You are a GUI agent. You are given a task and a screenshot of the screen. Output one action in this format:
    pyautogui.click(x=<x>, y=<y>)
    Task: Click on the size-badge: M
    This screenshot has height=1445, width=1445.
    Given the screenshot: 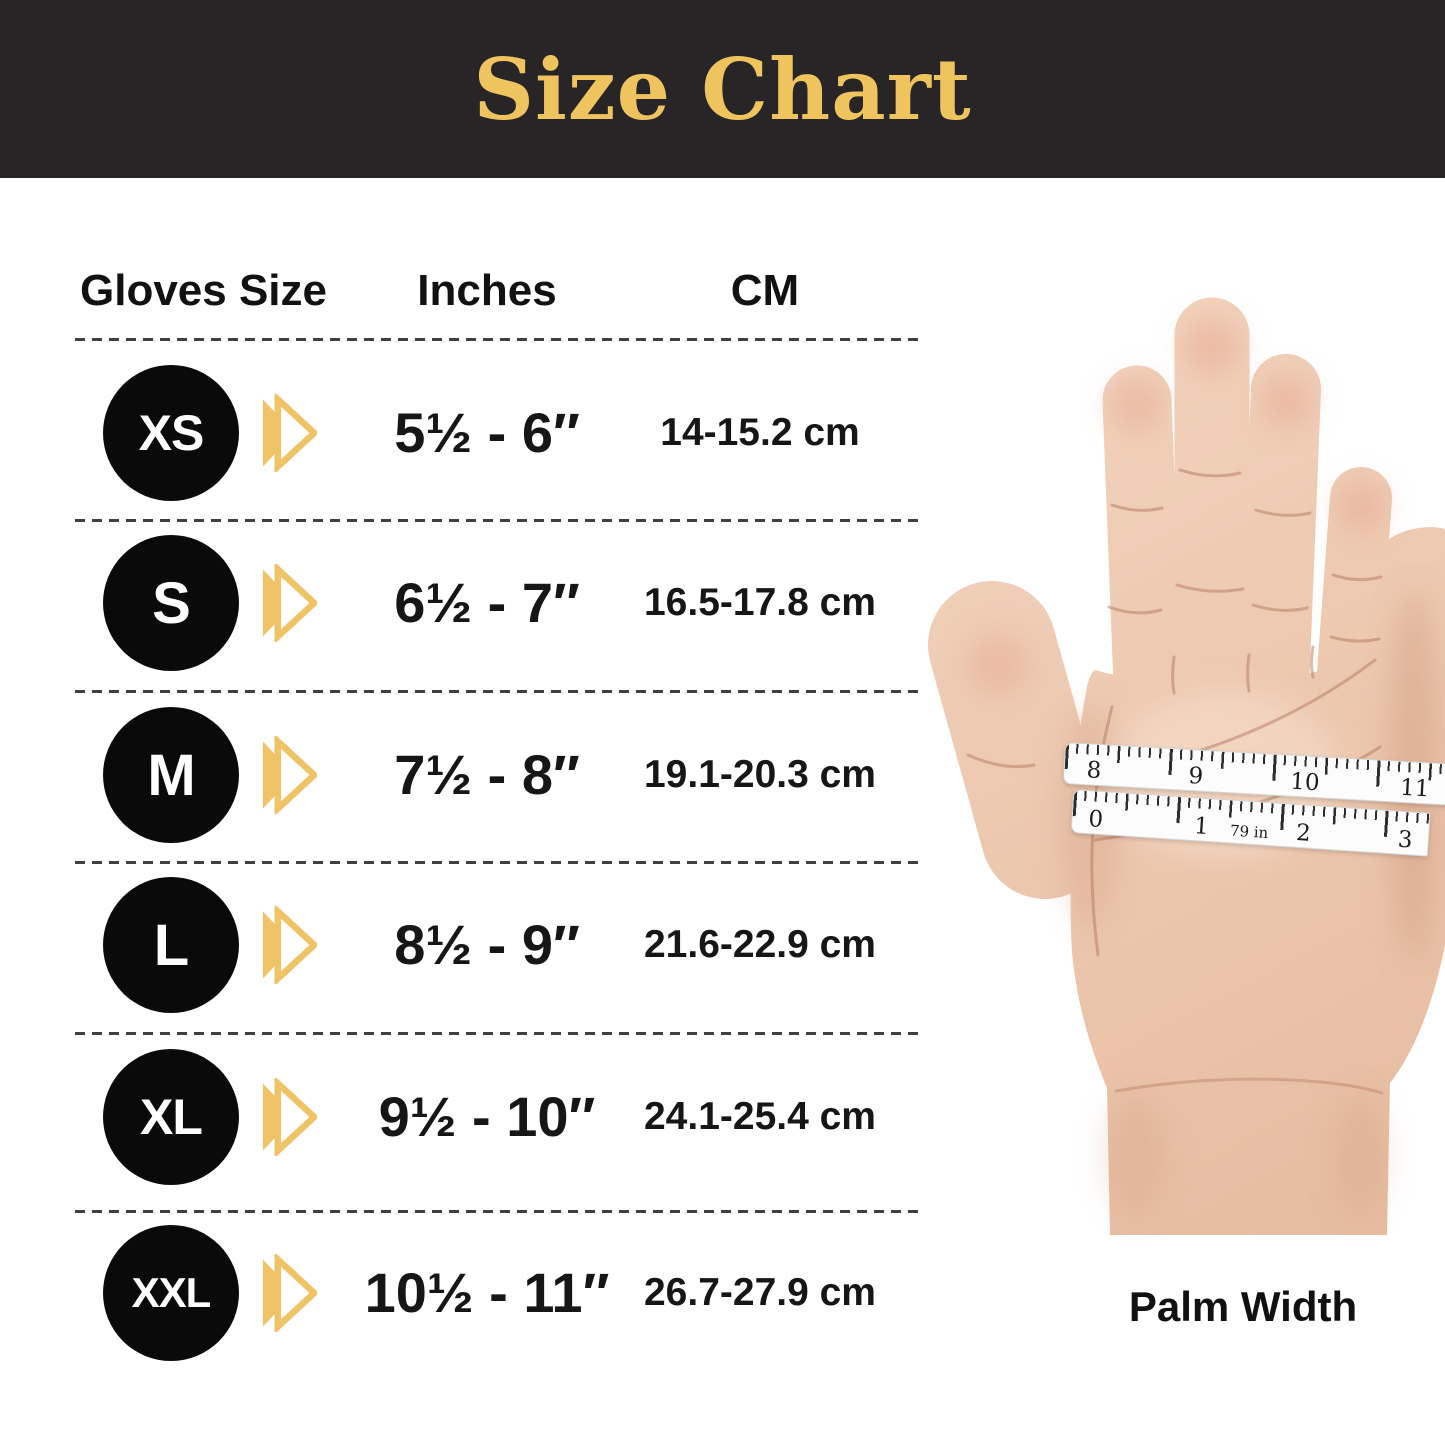 What is the action you would take?
    pyautogui.click(x=171, y=775)
    